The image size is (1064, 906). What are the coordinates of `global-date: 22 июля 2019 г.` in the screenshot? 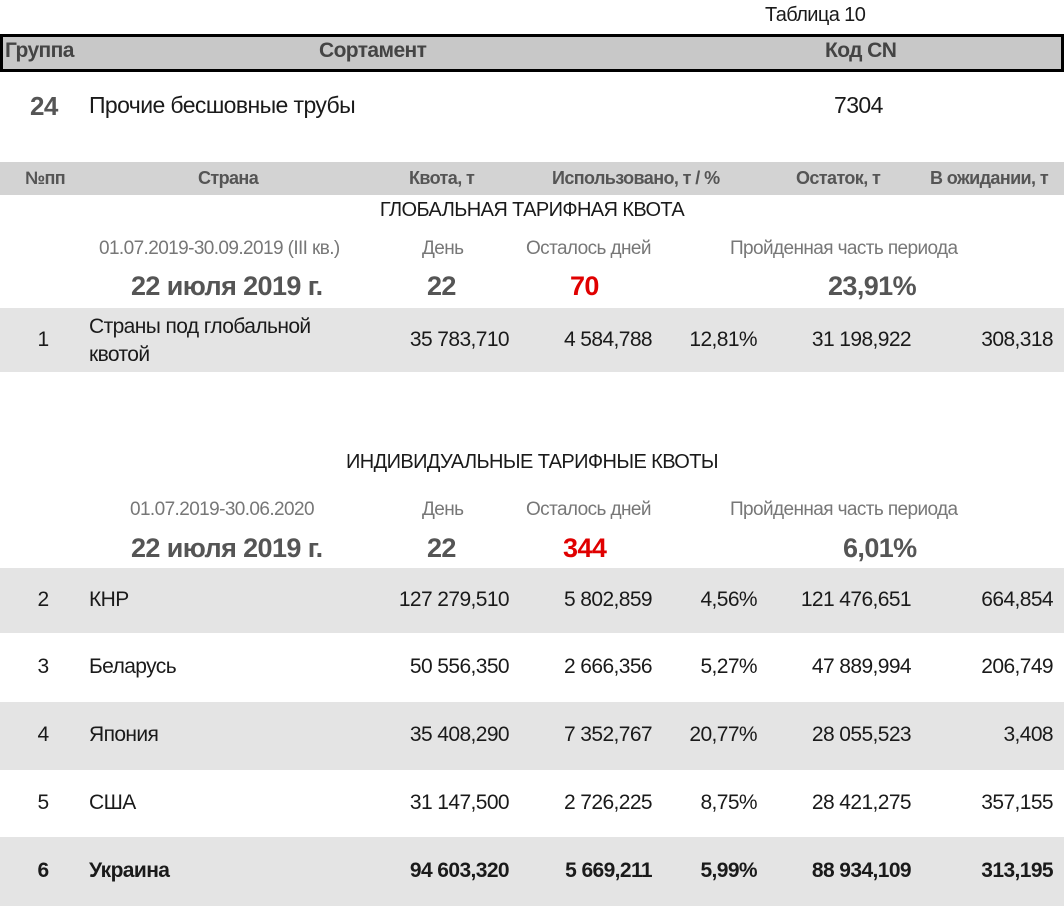 It's located at (227, 286).